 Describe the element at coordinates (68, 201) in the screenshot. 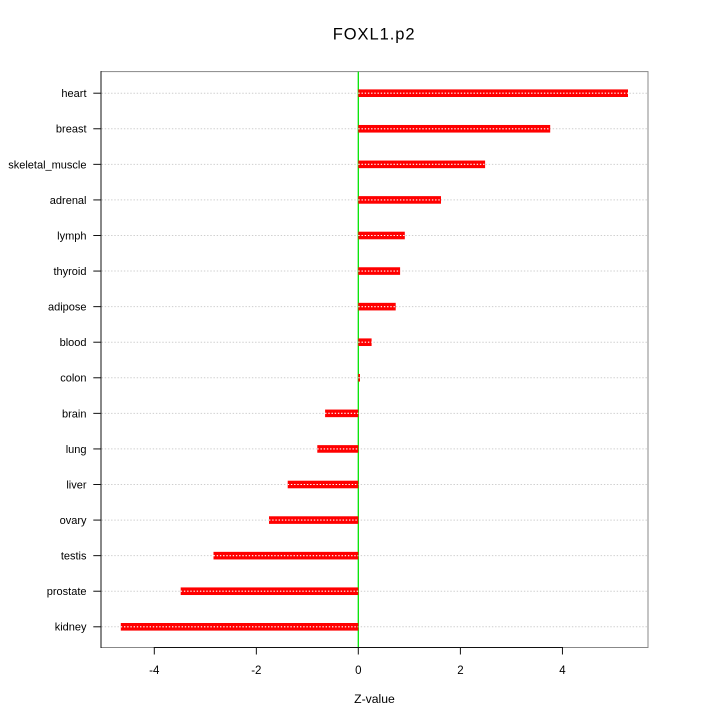

I see `svg-text: adrenal` at that location.